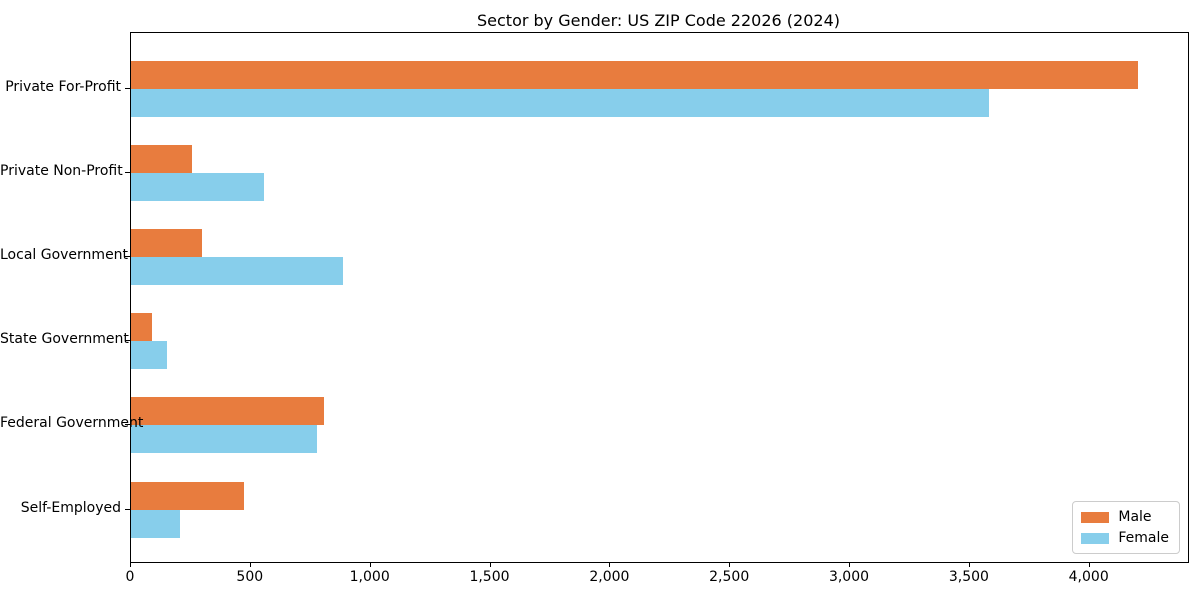  Describe the element at coordinates (730, 565) in the screenshot. I see `x-tick-mark-2,500` at that location.